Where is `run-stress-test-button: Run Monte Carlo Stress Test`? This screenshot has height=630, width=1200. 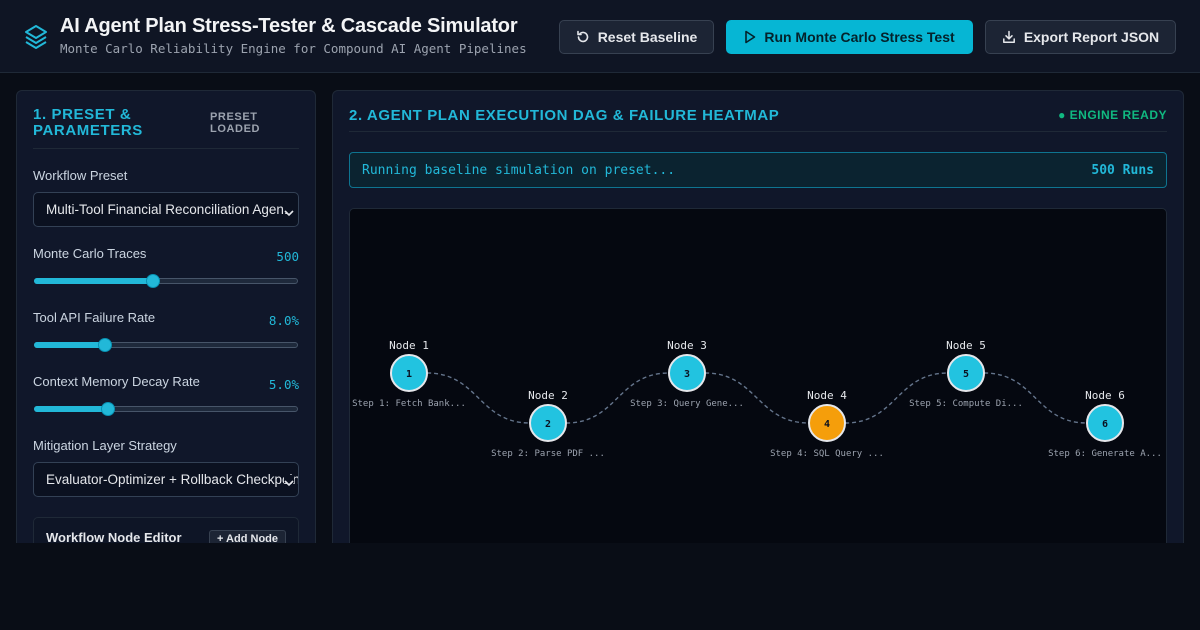
run-stress-test-button: Run Monte Carlo Stress Test is located at coordinates (849, 37).